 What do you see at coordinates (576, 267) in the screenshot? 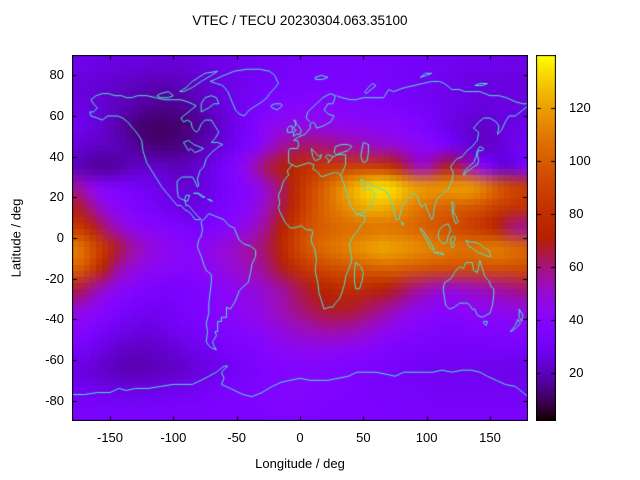
I see `colorbar-tick-label: 60` at bounding box center [576, 267].